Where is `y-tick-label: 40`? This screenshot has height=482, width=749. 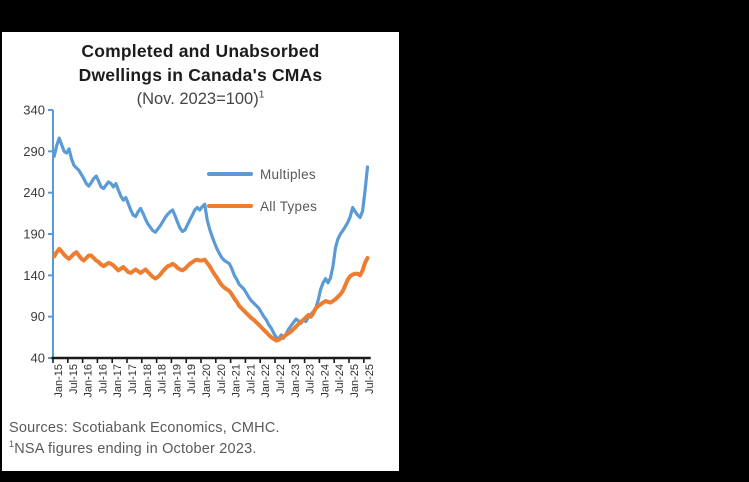
y-tick-label: 40 is located at coordinates (38, 358).